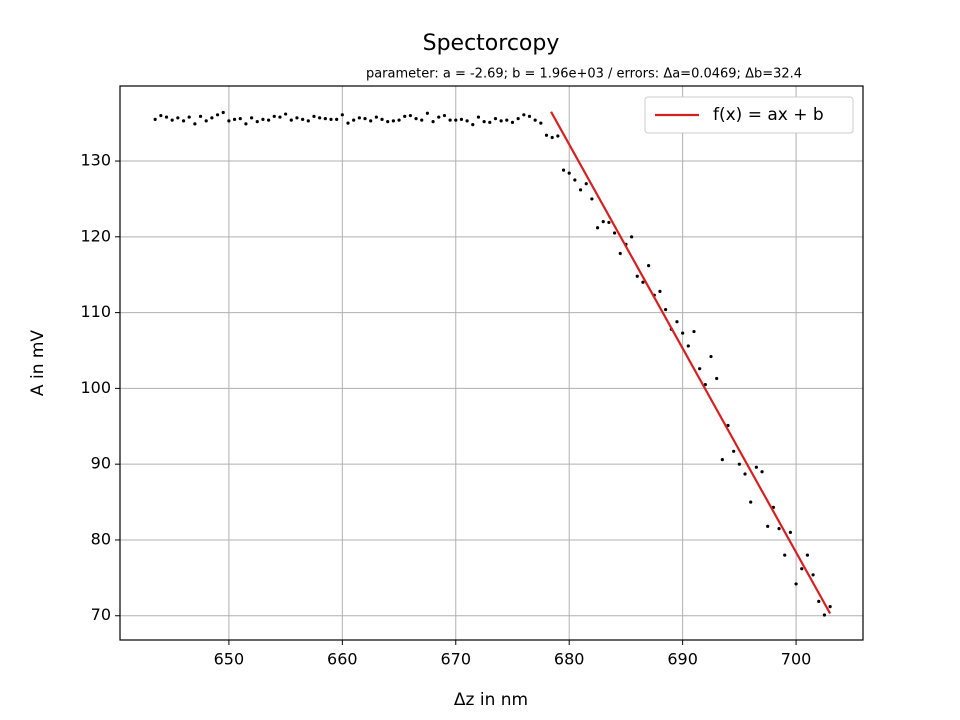  What do you see at coordinates (101, 614) in the screenshot?
I see `y-tick-label: 70` at bounding box center [101, 614].